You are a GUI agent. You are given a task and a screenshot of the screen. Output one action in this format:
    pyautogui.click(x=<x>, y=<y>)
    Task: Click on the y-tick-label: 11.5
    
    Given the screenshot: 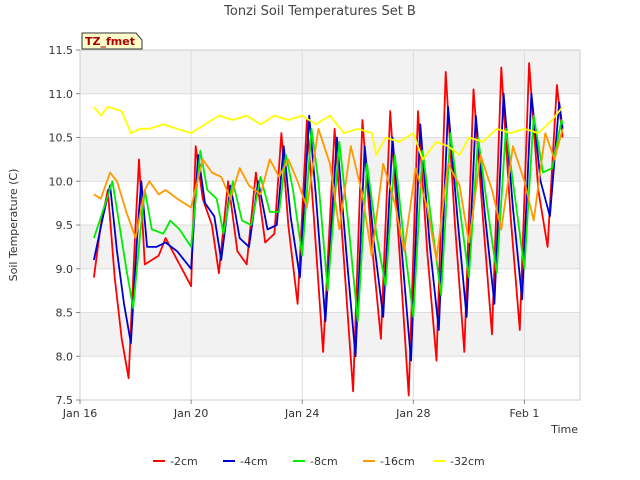 What is the action you would take?
    pyautogui.click(x=61, y=50)
    